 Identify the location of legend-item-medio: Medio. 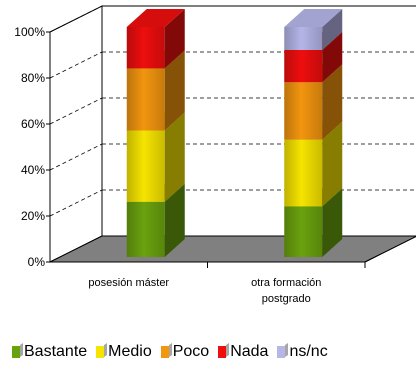
(124, 352).